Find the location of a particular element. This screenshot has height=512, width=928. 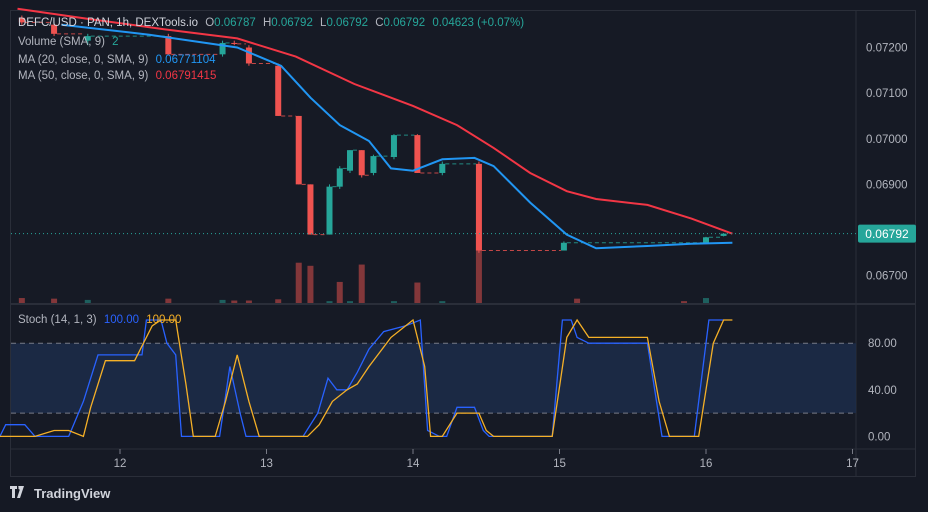

last-price-label: 0.06792 is located at coordinates (887, 234).